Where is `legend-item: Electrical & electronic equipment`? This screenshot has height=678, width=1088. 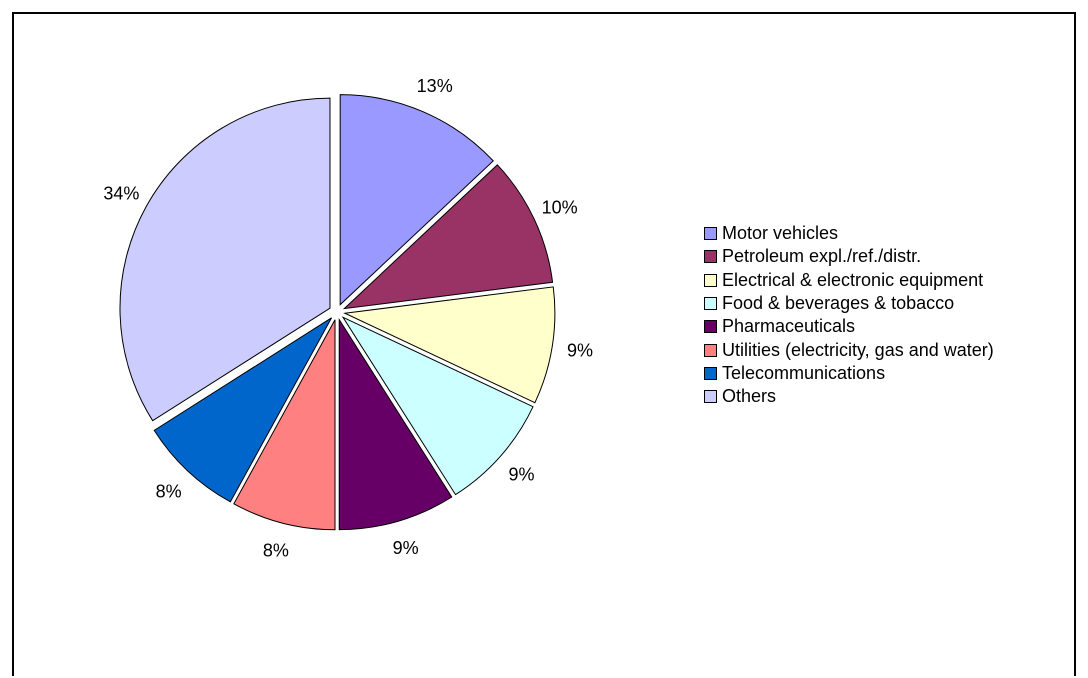
legend-item: Electrical & electronic equipment is located at coordinates (849, 280).